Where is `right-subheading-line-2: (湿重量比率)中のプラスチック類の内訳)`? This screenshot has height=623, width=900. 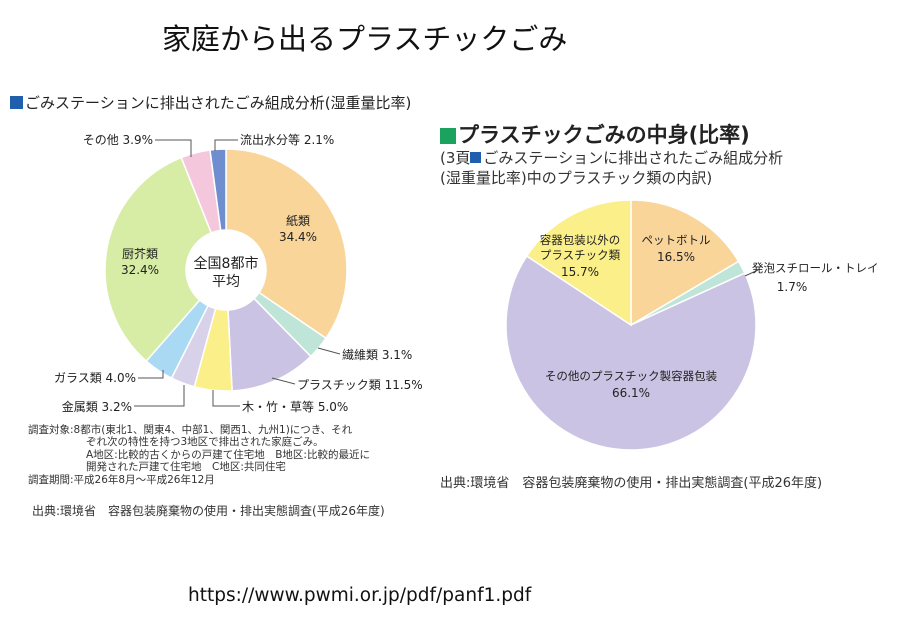
right-subheading-line-2: (湿重量比率)中のプラスチック類の内訳) is located at coordinates (576, 178).